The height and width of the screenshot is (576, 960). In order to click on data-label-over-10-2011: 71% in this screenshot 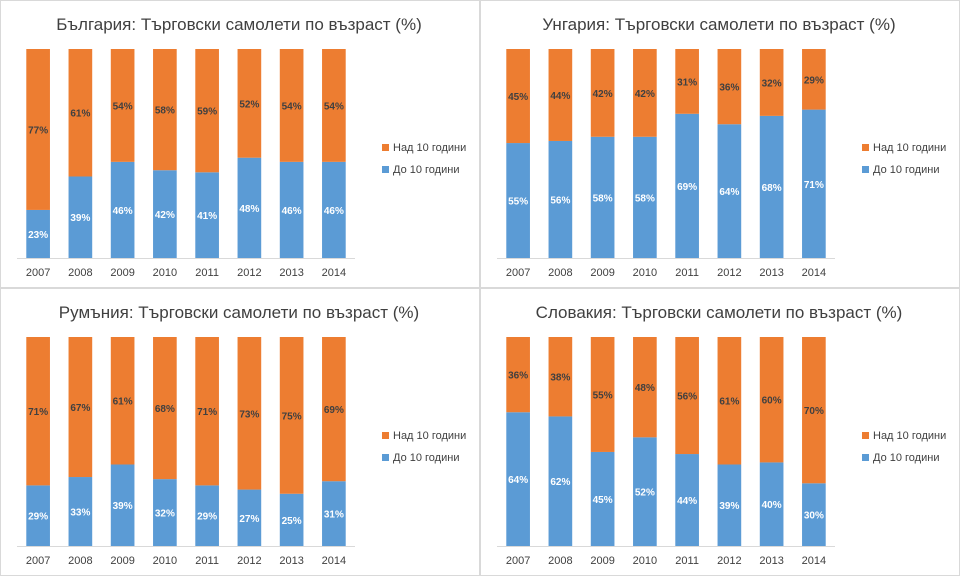, I will do `click(207, 412)`.